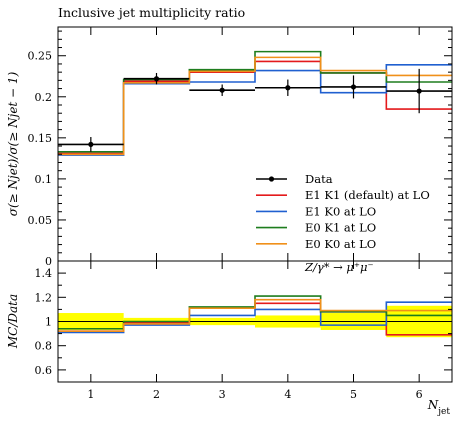 The height and width of the screenshot is (421, 467). I want to click on legend-entry: E0 K0 at LO, so click(316, 244).